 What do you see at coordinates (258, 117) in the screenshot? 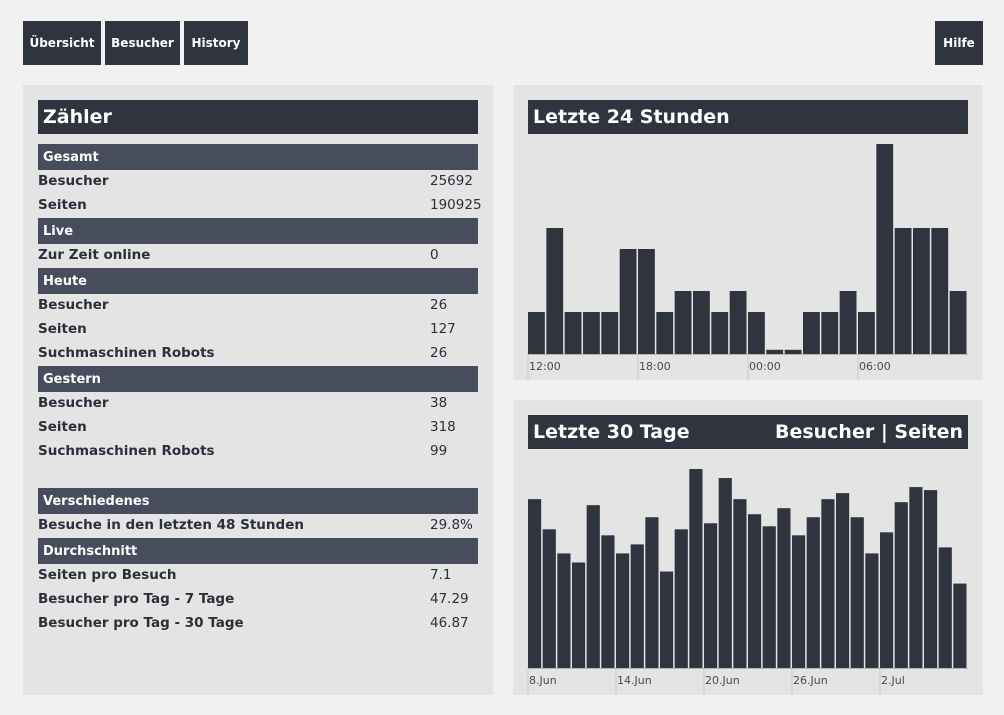
I see `counter-title: Zähler` at bounding box center [258, 117].